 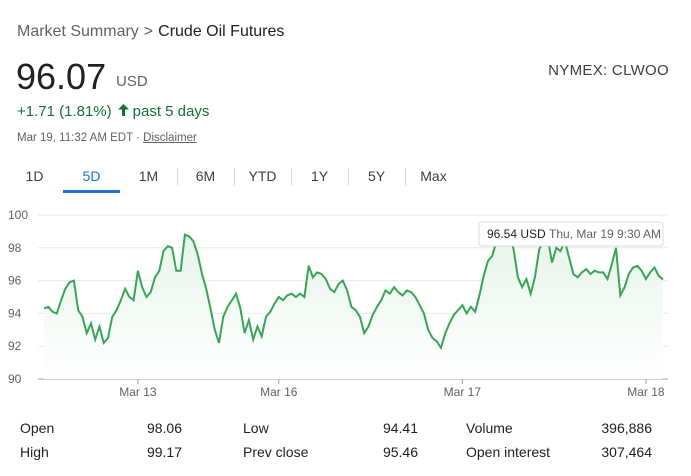 I want to click on tab-ytd: YTD, so click(x=262, y=177).